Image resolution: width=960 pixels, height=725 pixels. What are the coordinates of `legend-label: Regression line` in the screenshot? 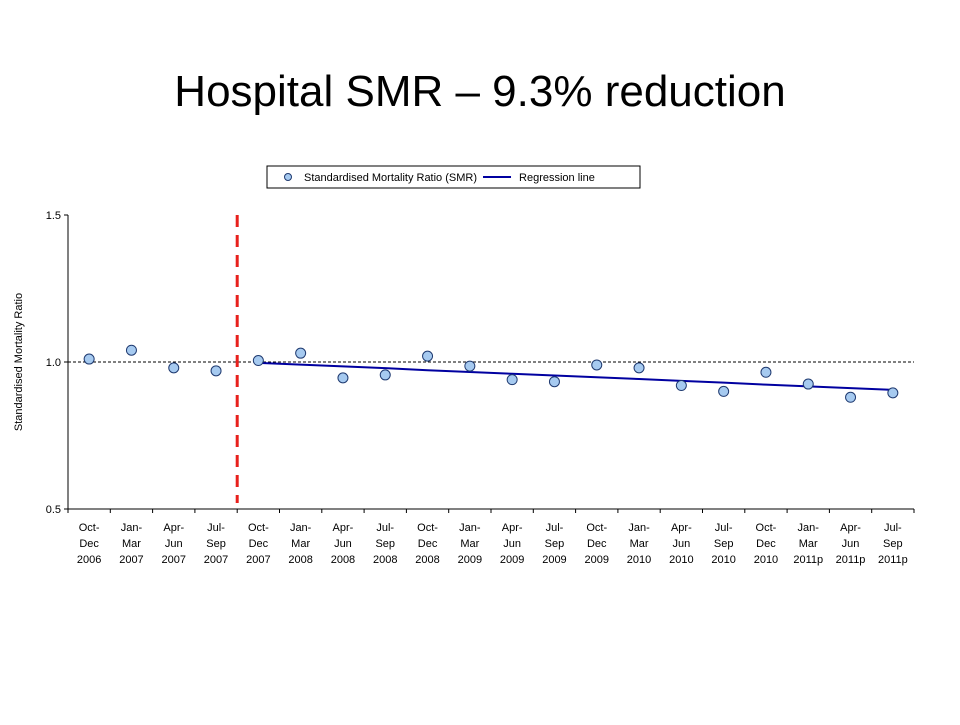 It's located at (557, 178).